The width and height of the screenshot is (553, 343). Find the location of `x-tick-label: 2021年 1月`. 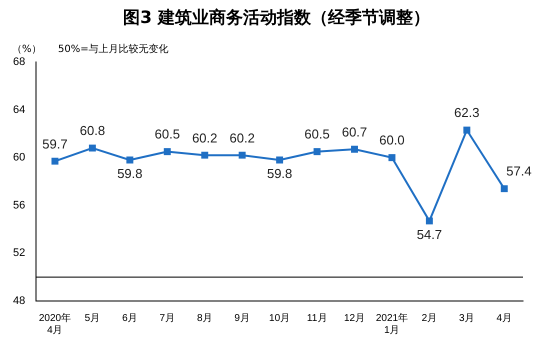

x-tick-label: 2021年 1月 is located at coordinates (392, 324).